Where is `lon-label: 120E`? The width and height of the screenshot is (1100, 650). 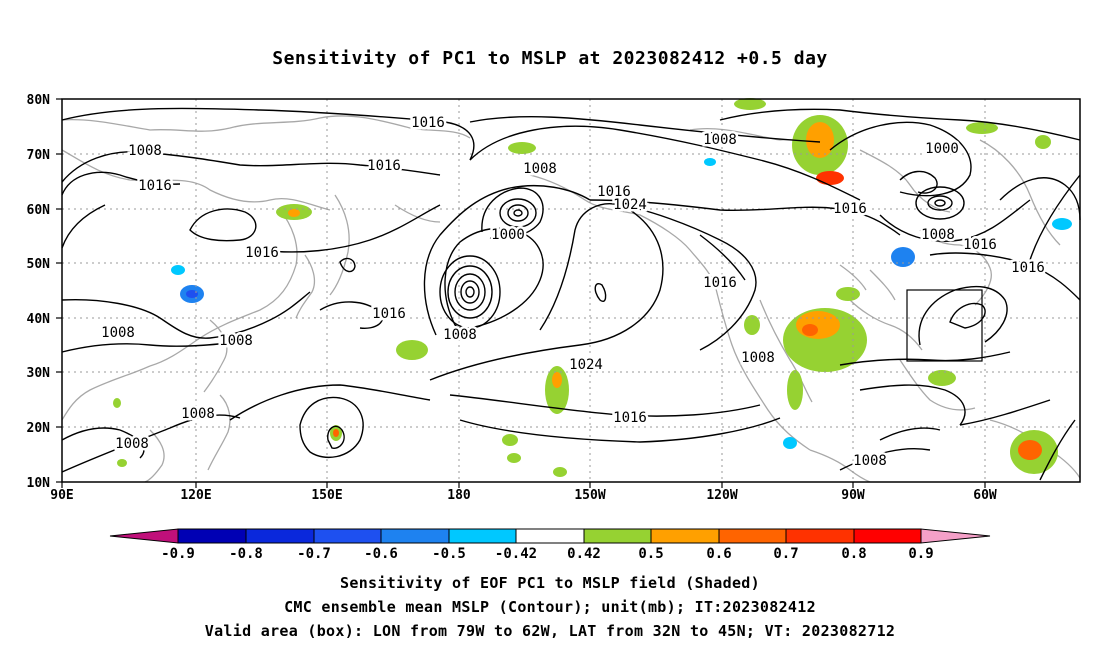
lon-label: 120E is located at coordinates (195, 495).